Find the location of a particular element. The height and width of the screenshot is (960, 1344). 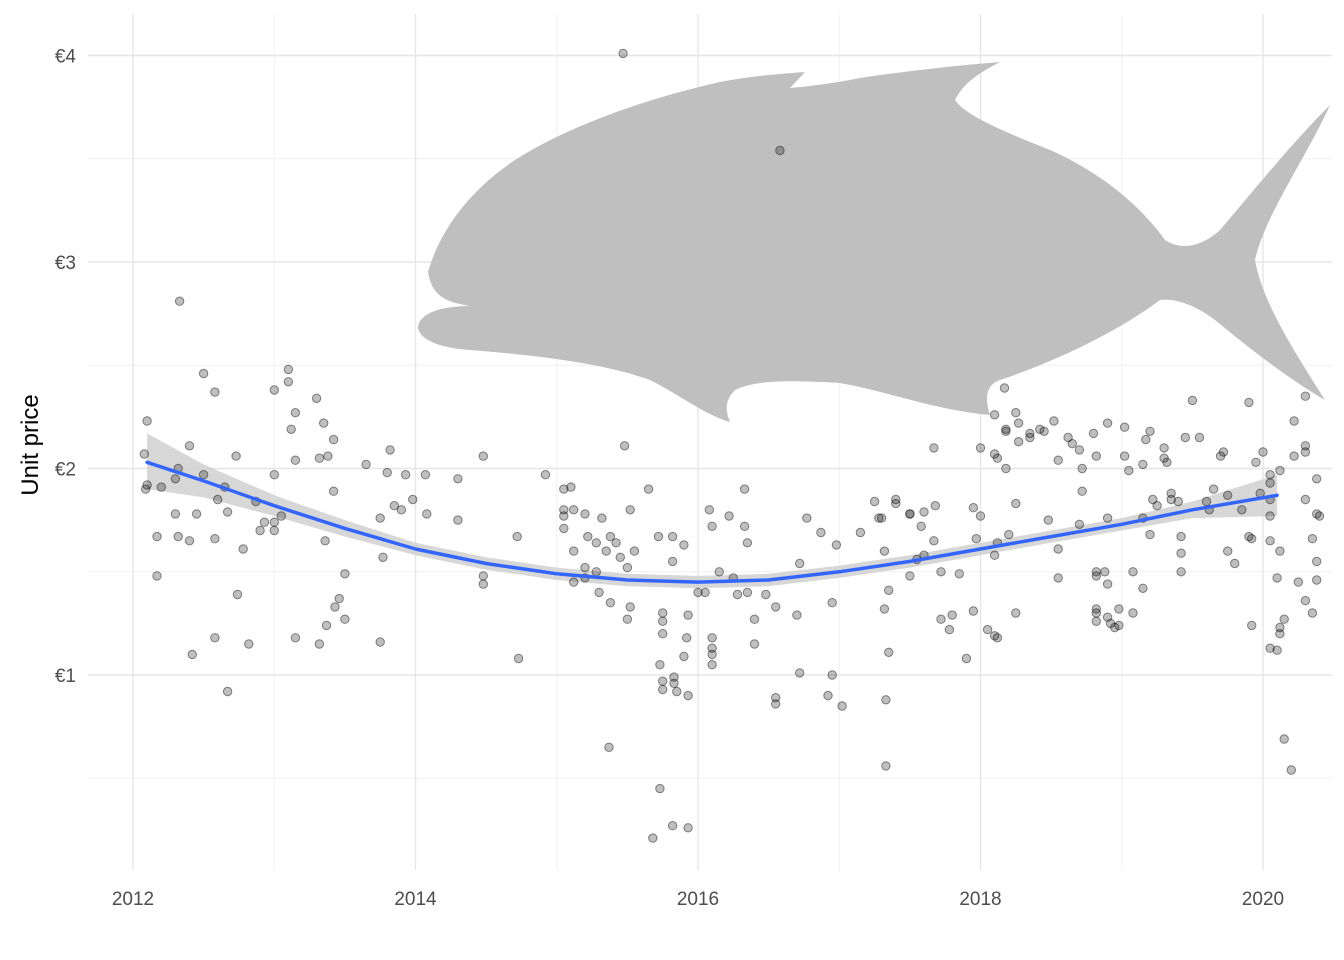

y-tick-label: €1 is located at coordinates (65, 676).